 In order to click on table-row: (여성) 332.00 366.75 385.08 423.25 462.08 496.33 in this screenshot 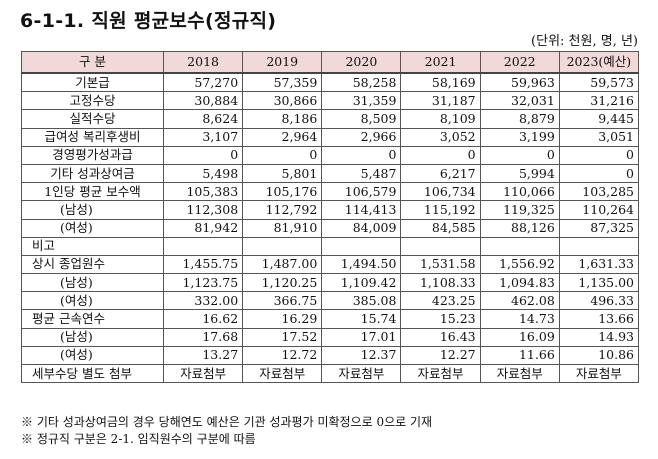, I will do `click(330, 301)`.